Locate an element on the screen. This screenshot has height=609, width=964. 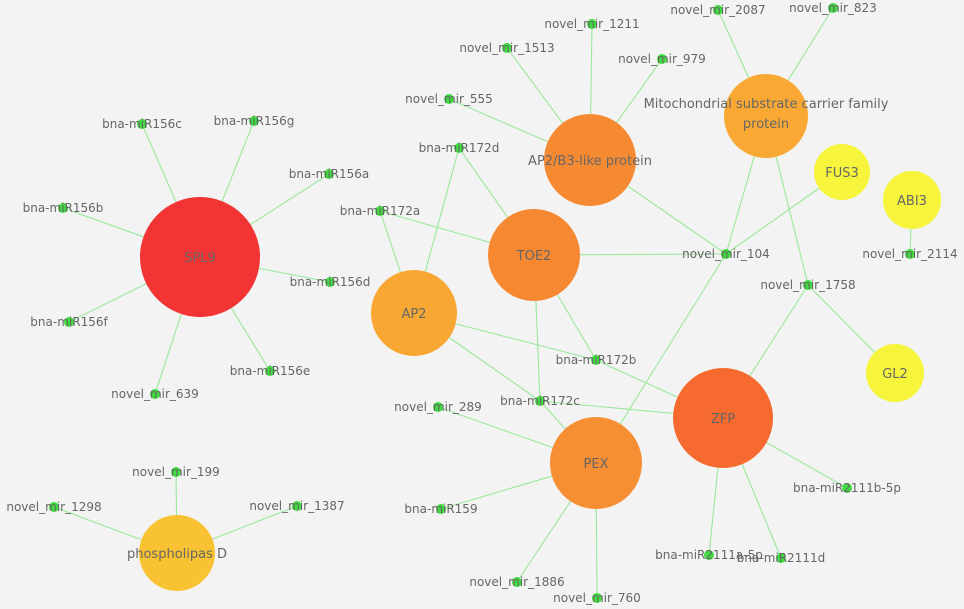
hub-label-phos: phospholipas D is located at coordinates (177, 554).